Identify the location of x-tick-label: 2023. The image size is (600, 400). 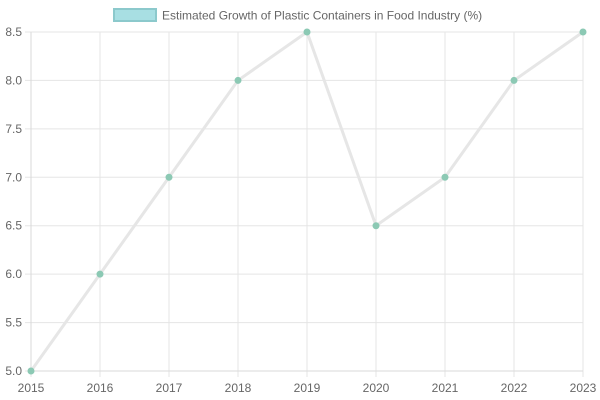
(583, 388).